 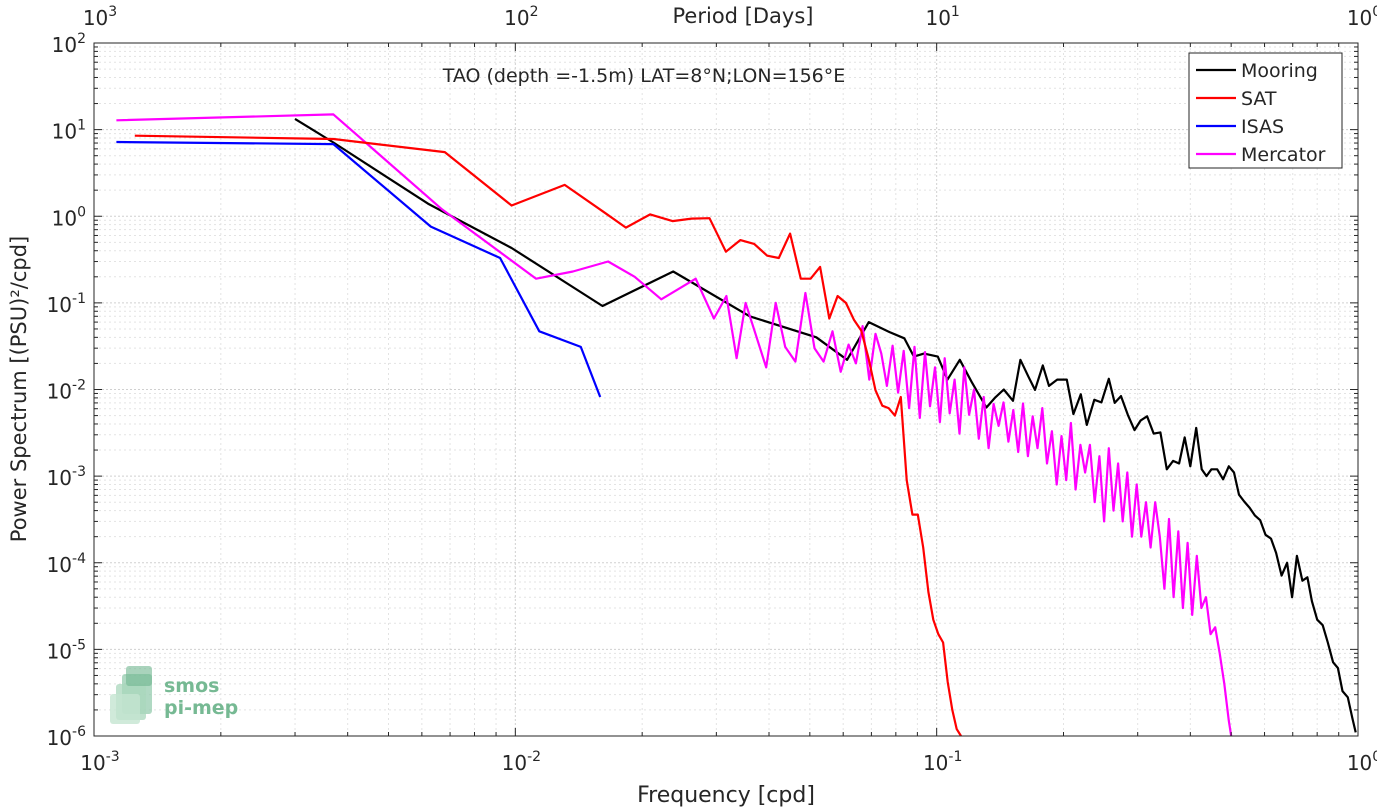 What do you see at coordinates (1283, 155) in the screenshot?
I see `legend-label-mercator: Mercator` at bounding box center [1283, 155].